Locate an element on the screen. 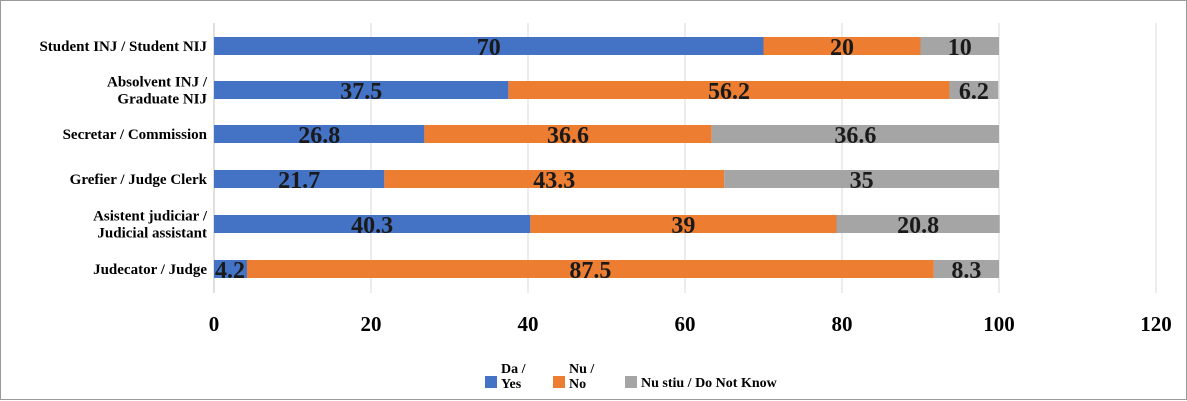 The width and height of the screenshot is (1187, 401). data-label: 37.5 is located at coordinates (361, 92).